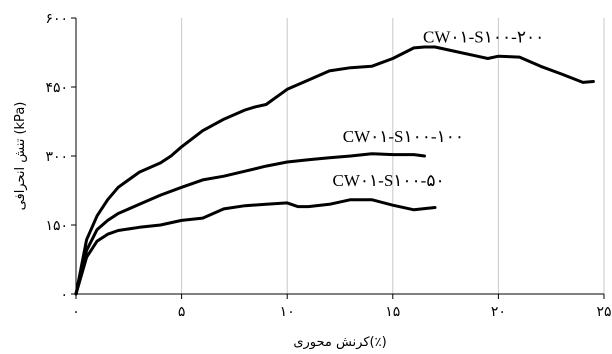 This screenshot has height=354, width=612. What do you see at coordinates (287, 312) in the screenshot?
I see `x-tick-label: ۱۰` at bounding box center [287, 312].